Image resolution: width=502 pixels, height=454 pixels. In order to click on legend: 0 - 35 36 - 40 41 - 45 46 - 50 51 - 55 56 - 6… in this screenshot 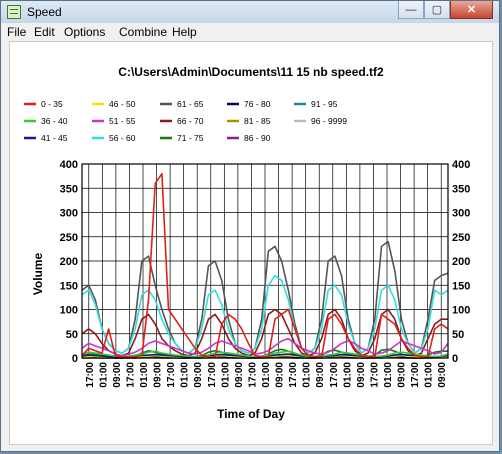, I will do `click(185, 121)`.